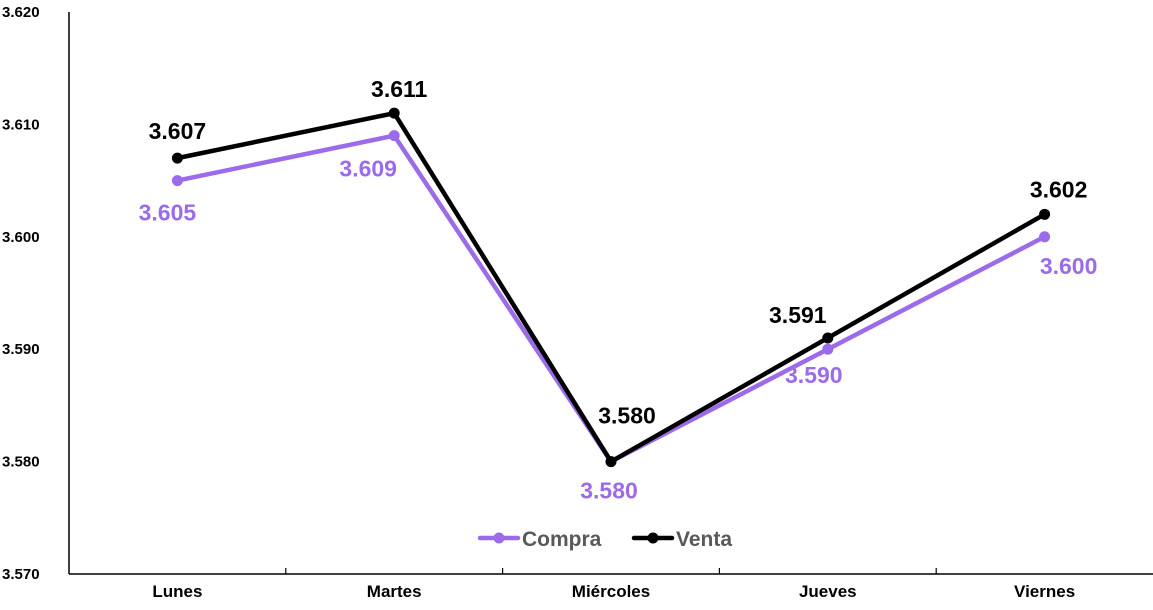 Image resolution: width=1153 pixels, height=610 pixels. I want to click on data-label-compra: 3.590, so click(814, 375).